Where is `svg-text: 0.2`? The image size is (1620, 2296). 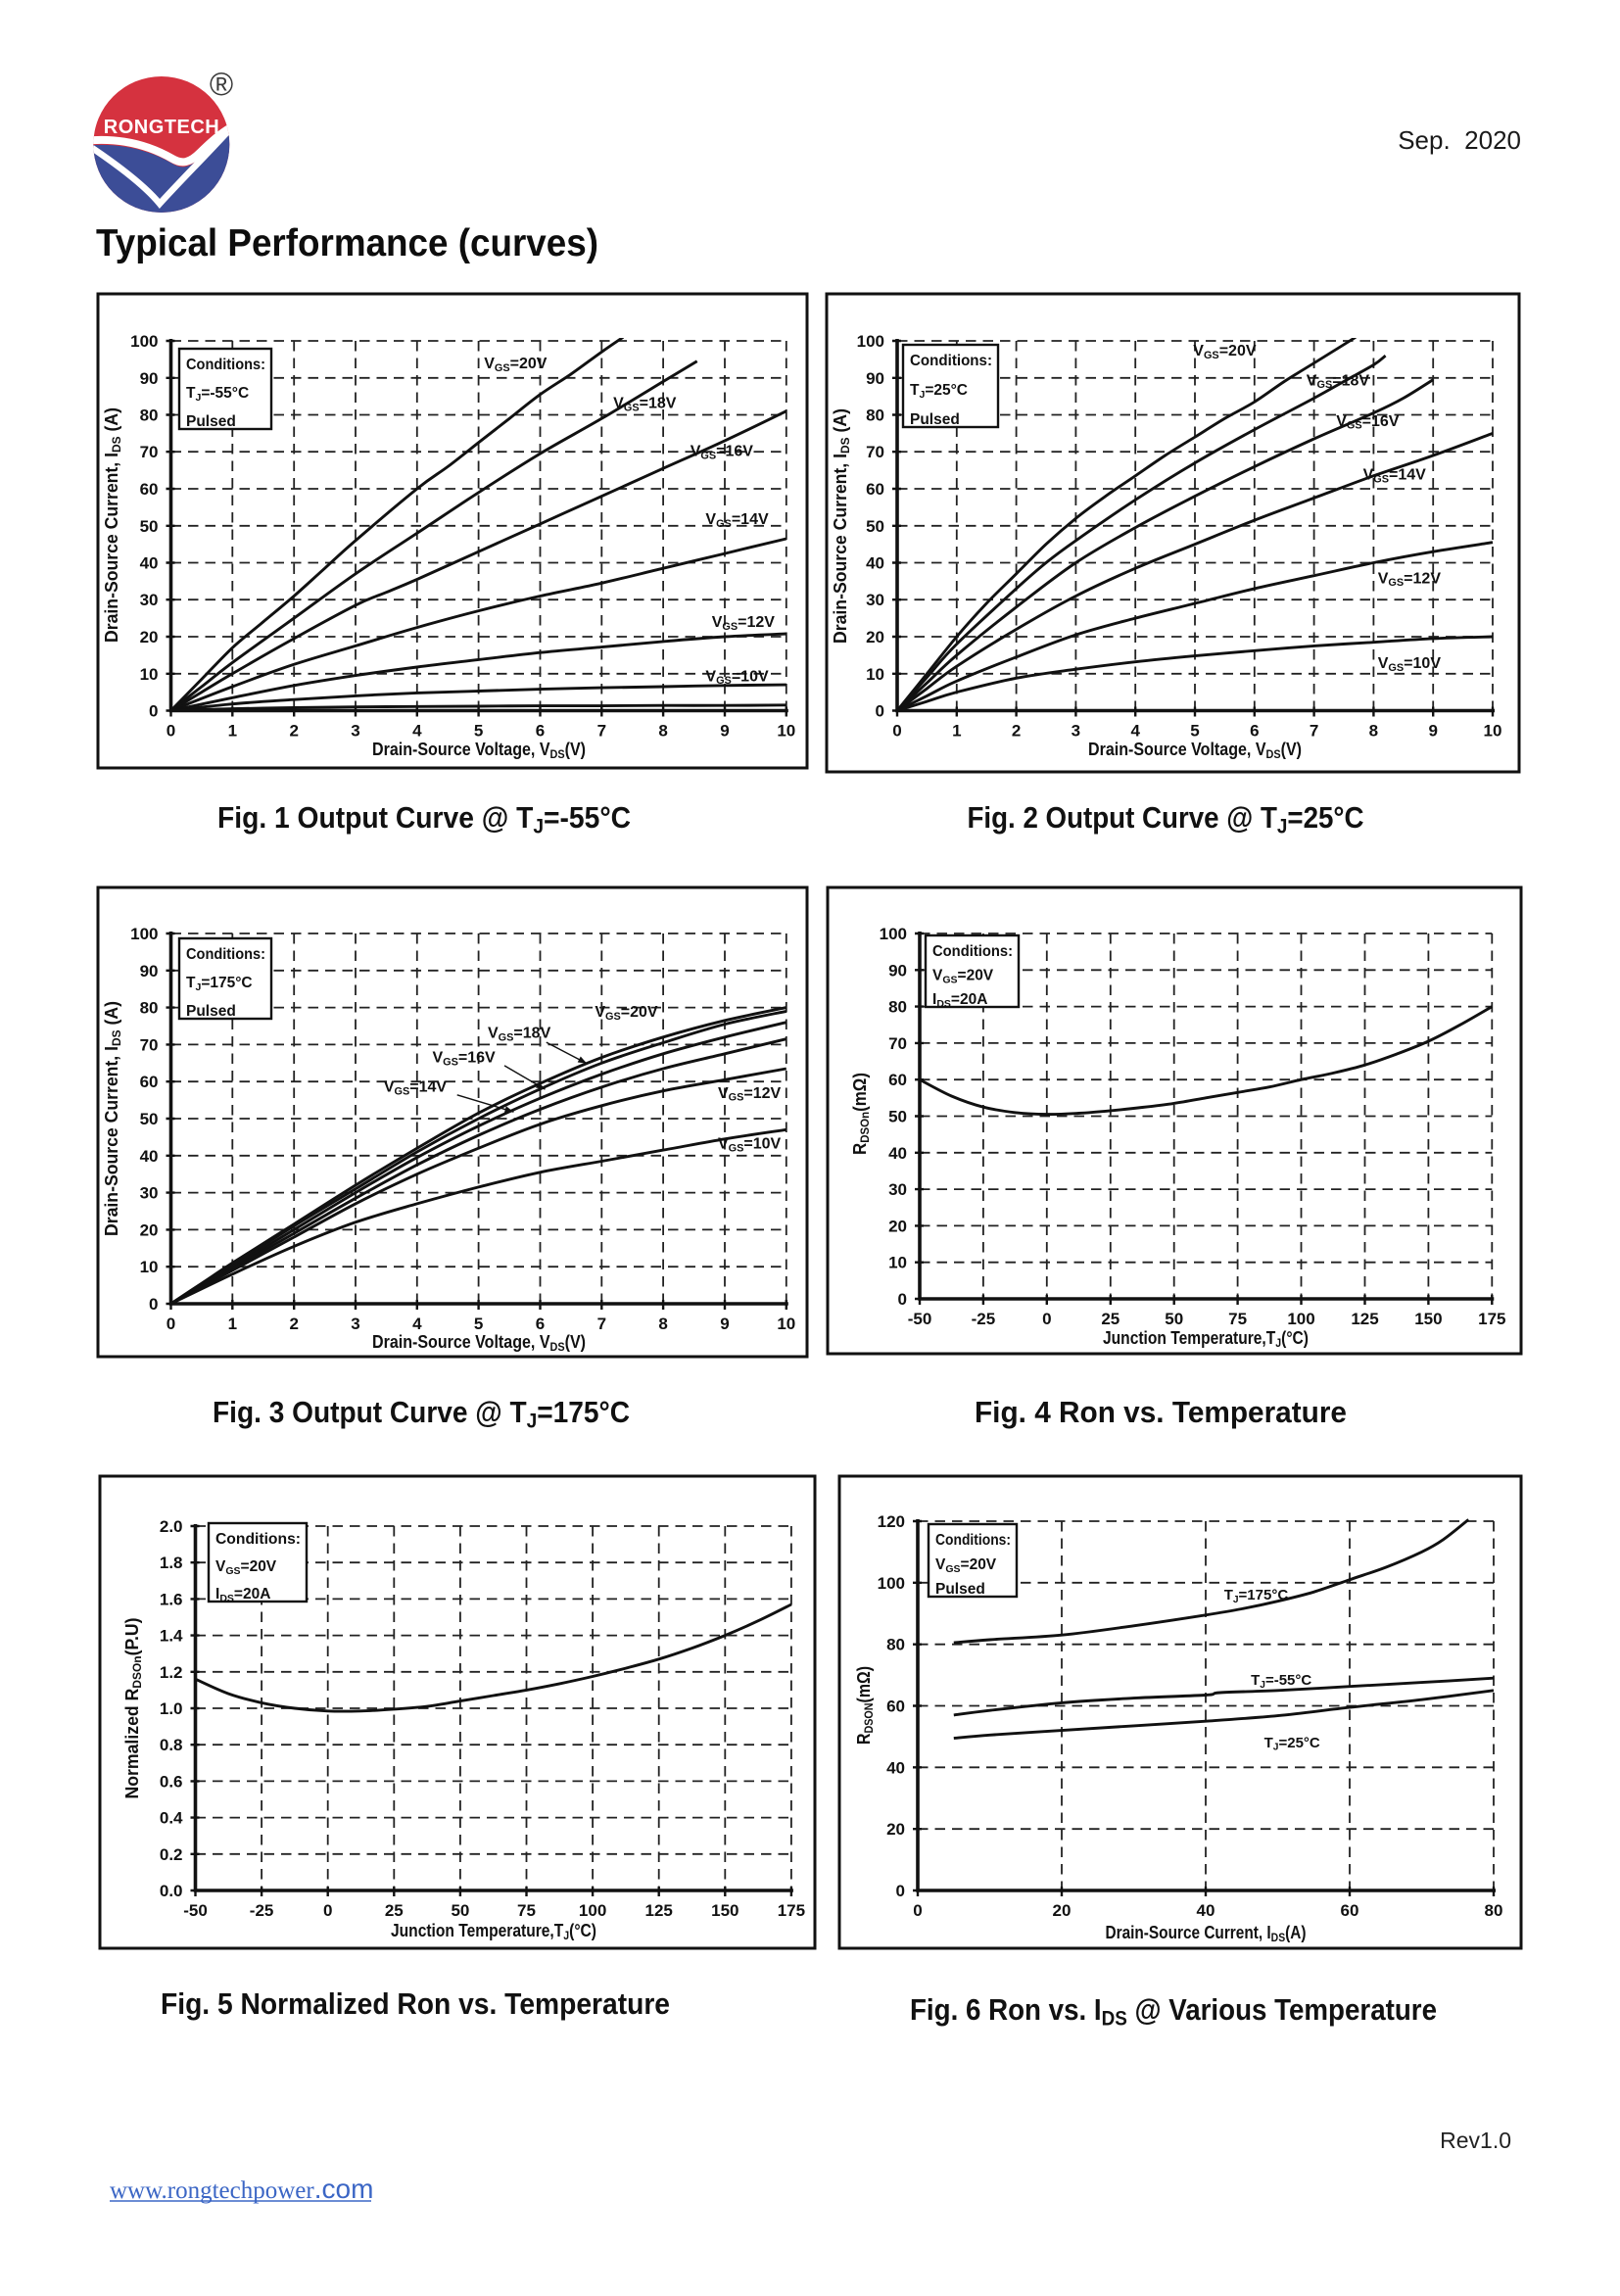
svg-text: 0.2 is located at coordinates (172, 1854).